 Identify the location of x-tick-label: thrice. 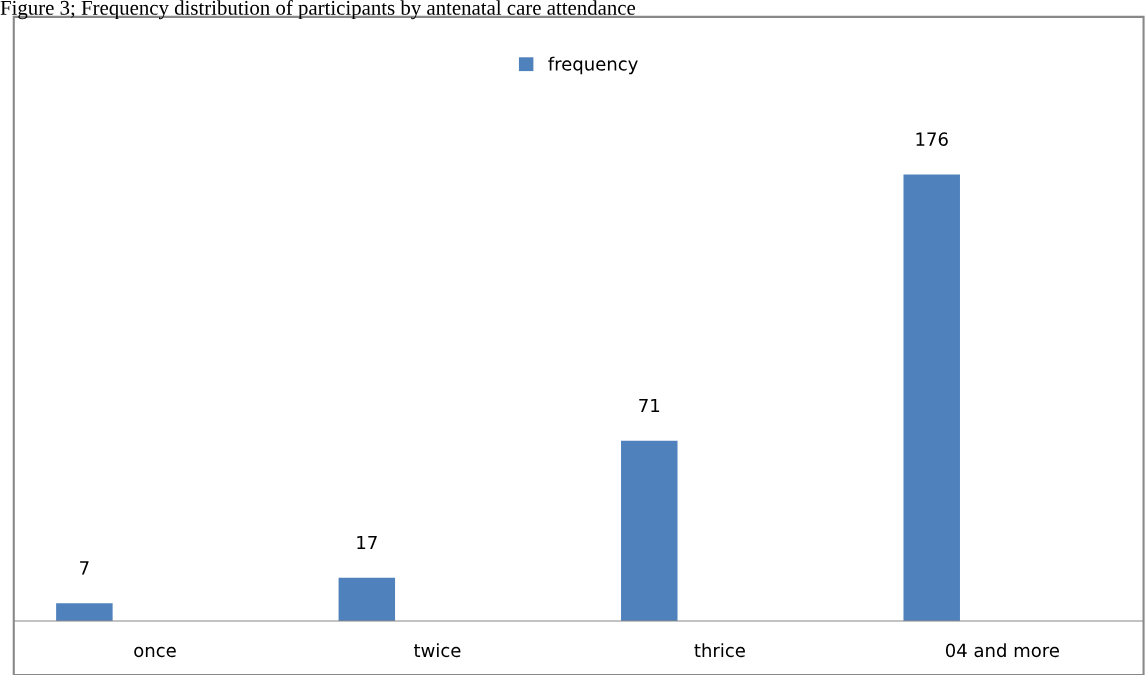
(719, 650).